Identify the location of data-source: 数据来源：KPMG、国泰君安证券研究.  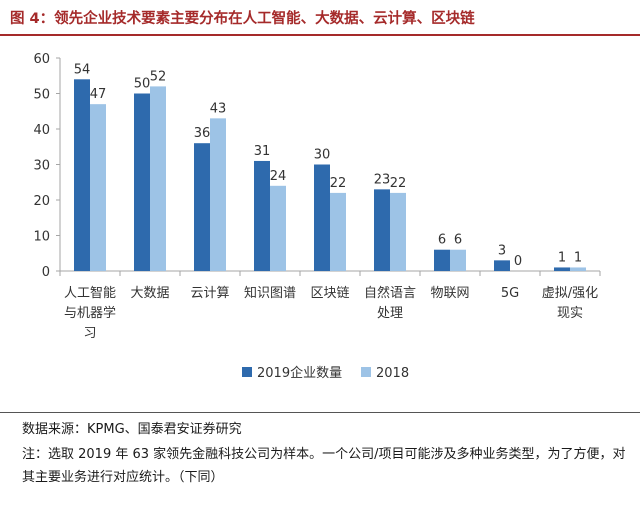
(132, 429).